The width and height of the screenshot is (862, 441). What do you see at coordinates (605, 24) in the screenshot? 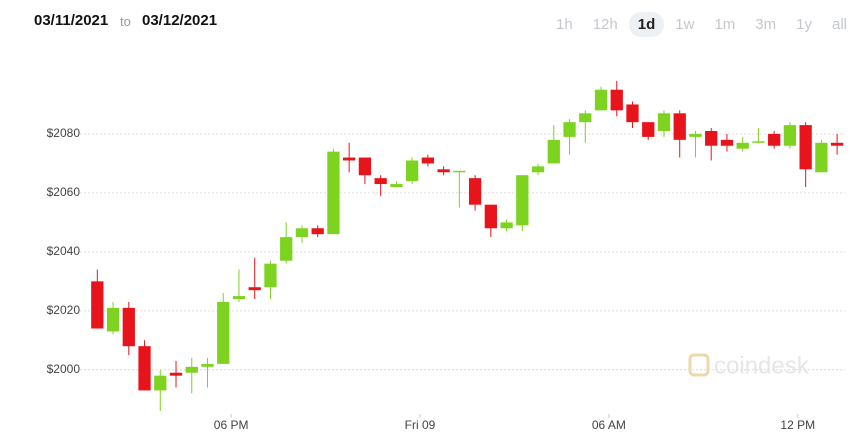
I see `range-button: 12h` at bounding box center [605, 24].